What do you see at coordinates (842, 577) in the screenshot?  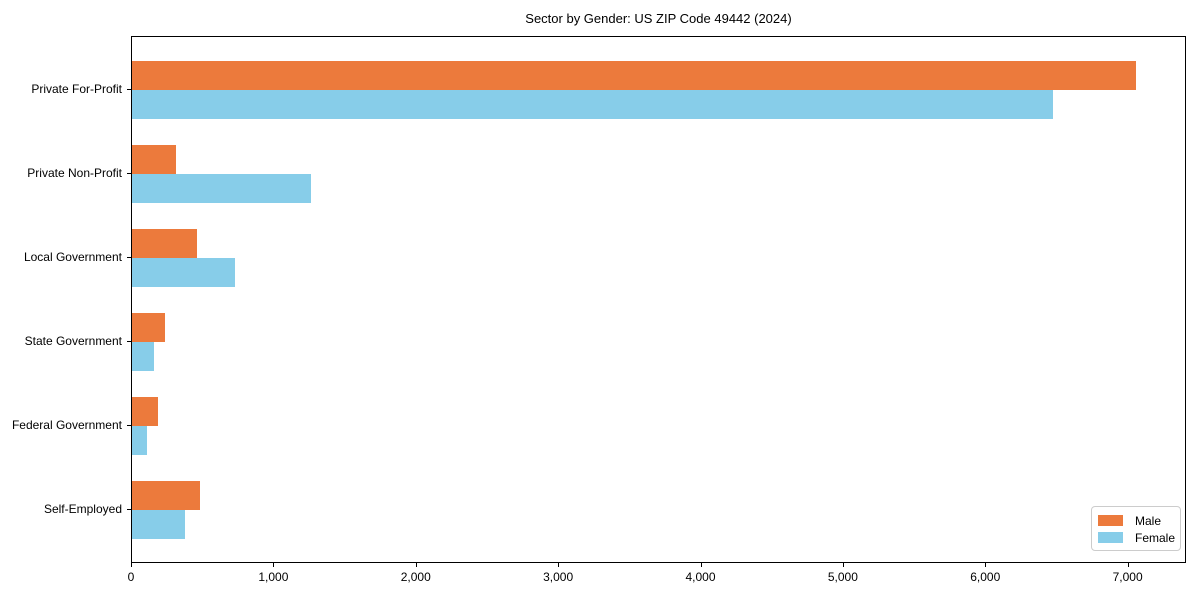 I see `xtick-label: 5,000` at bounding box center [842, 577].